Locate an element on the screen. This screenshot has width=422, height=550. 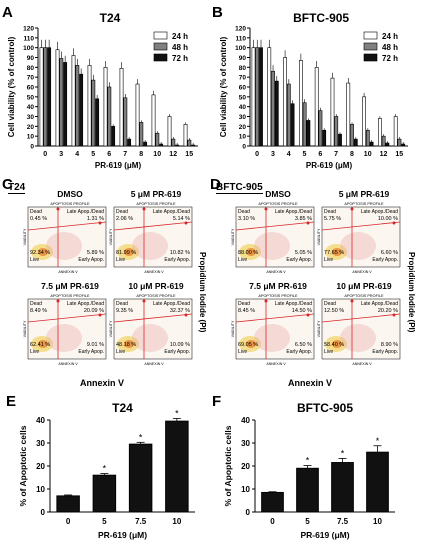
chart-title: T24 is located at coordinates (110, 18).